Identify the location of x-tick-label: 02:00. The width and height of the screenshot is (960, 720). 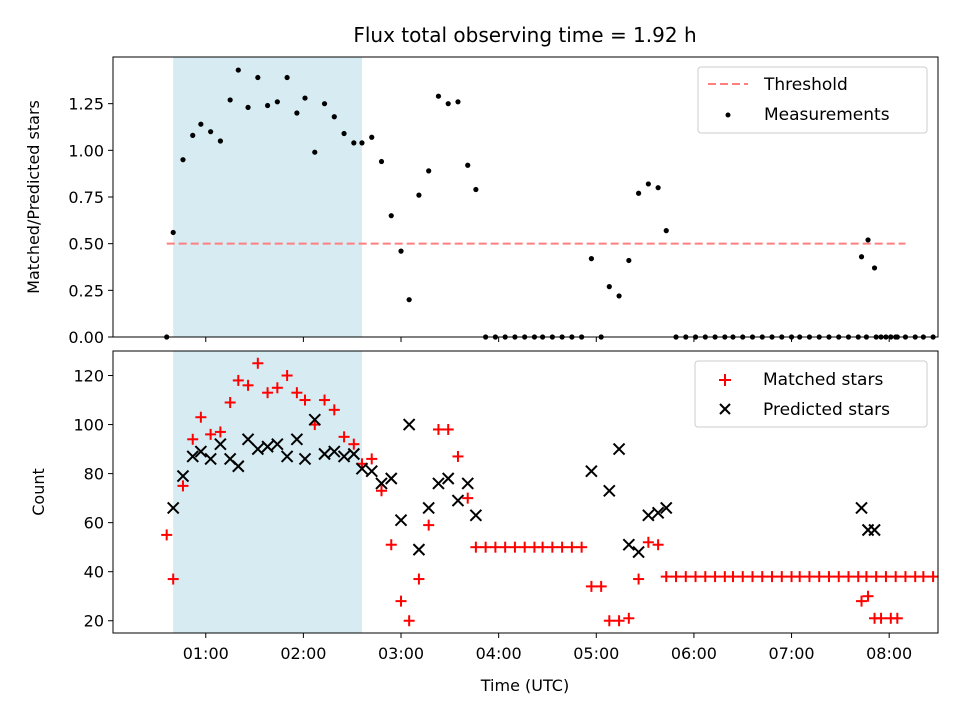
(303, 653).